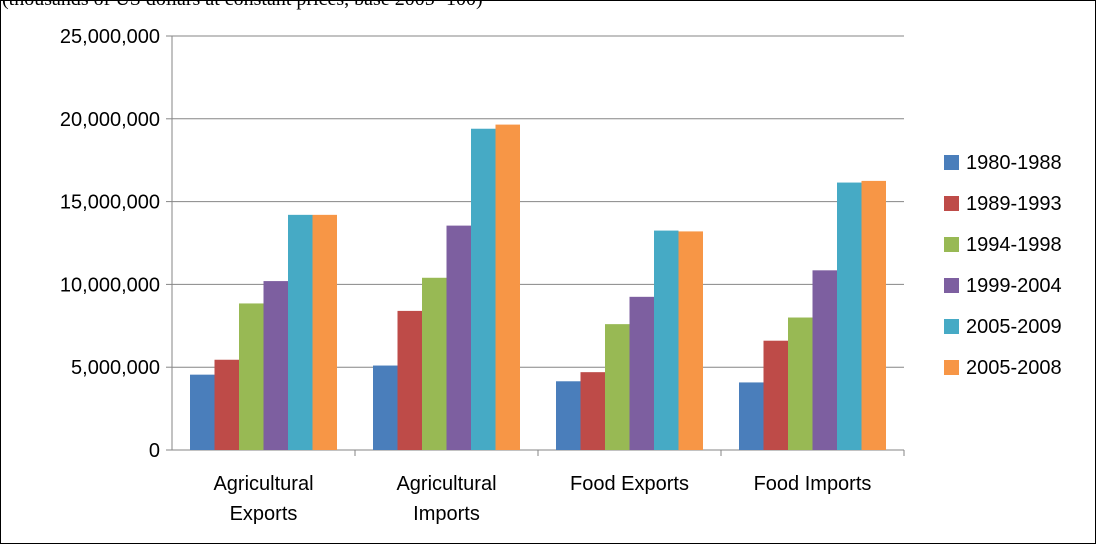 The image size is (1096, 544). What do you see at coordinates (1014, 163) in the screenshot?
I see `legend-label: 1980-1988` at bounding box center [1014, 163].